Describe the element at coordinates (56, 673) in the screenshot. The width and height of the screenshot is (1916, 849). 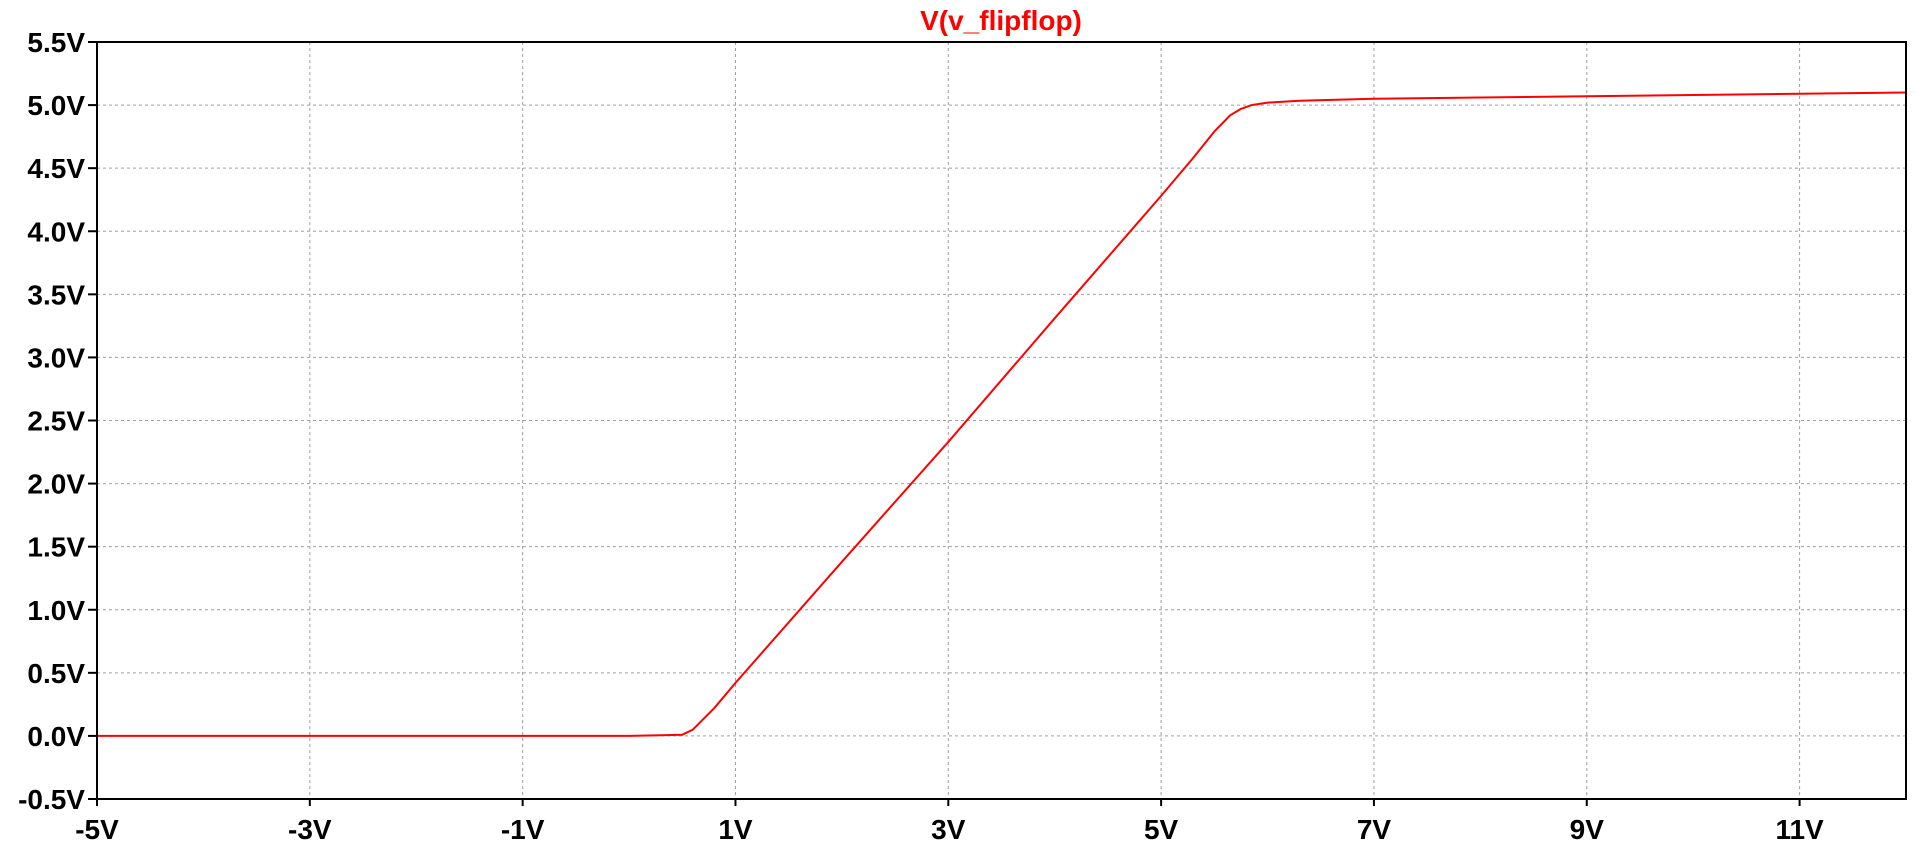
I see `y-tick-label: 0.5V` at that location.